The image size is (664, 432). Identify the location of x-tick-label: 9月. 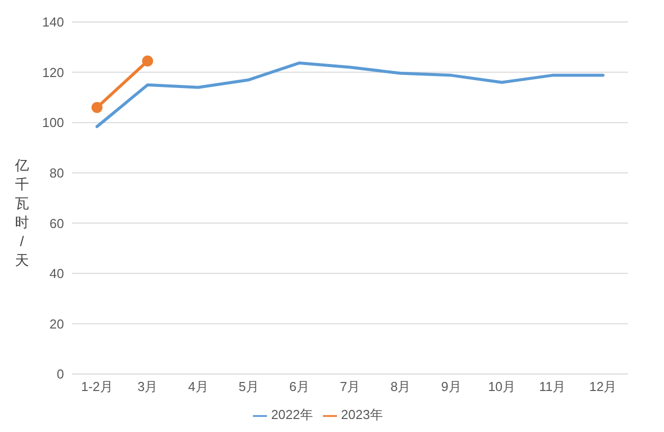
(451, 386).